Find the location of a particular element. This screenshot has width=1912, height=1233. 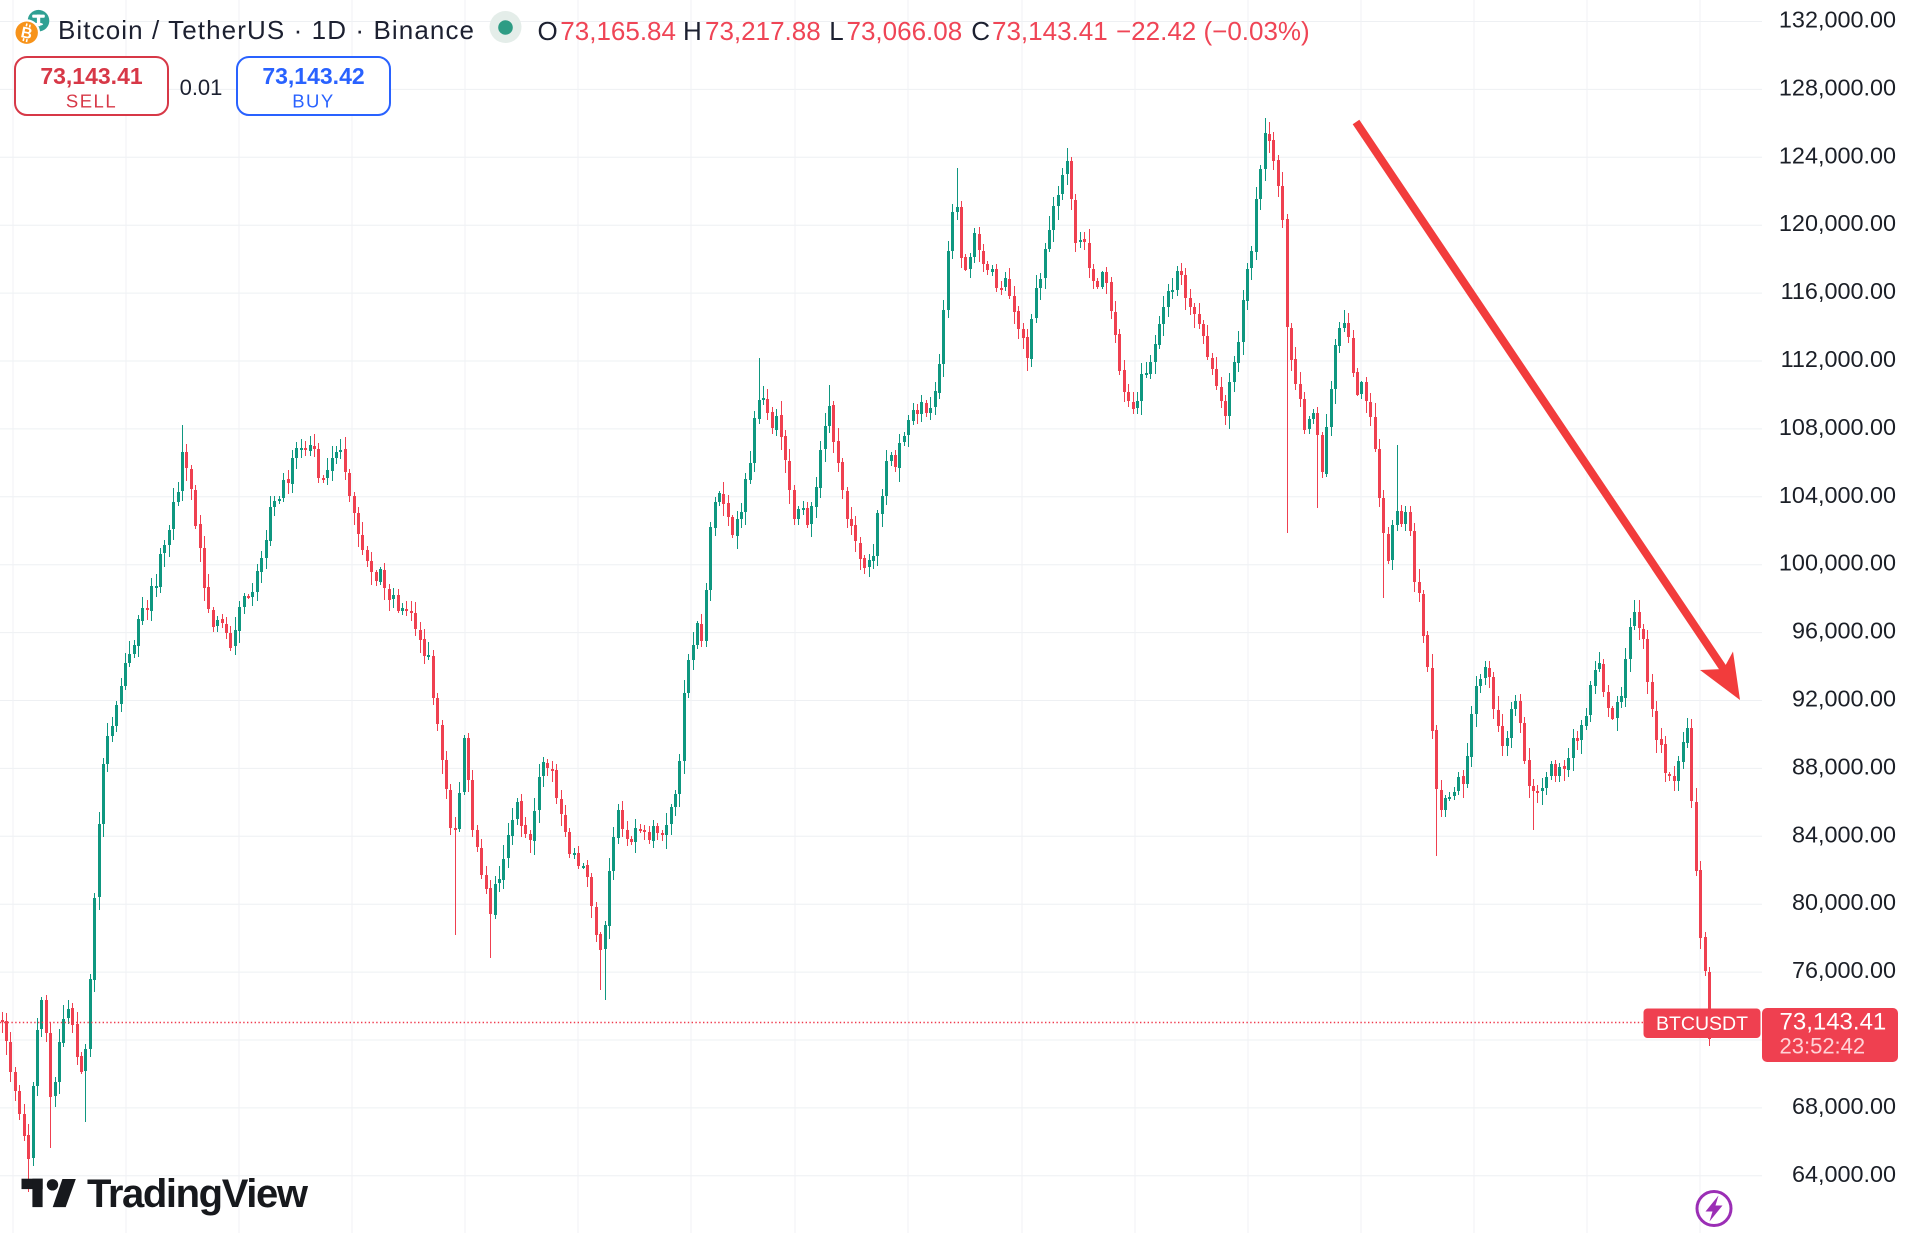

svg-text: 84,000.00 is located at coordinates (1844, 834).